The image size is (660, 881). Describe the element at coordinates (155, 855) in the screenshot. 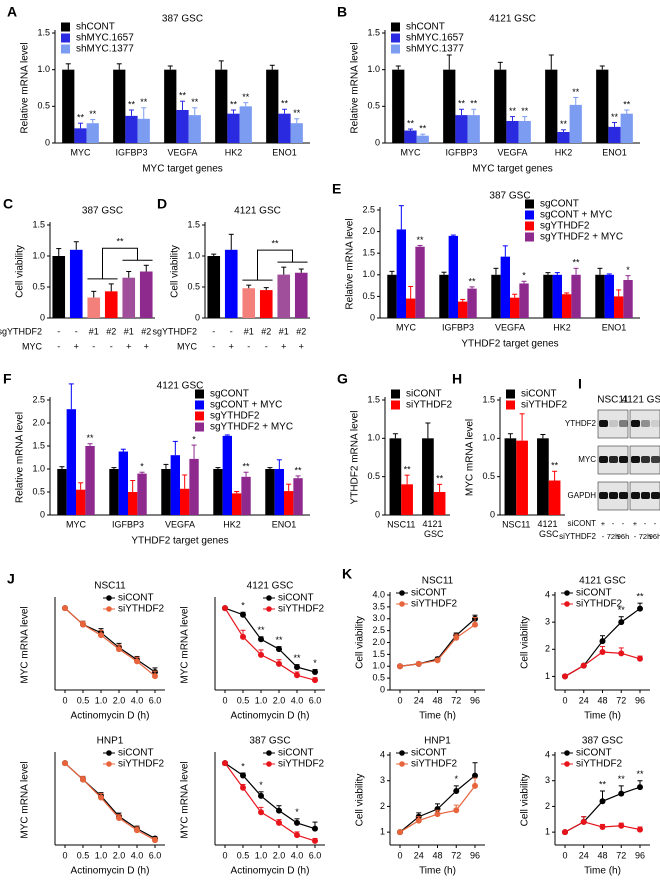

I see `x-tick-label: 6.0` at that location.